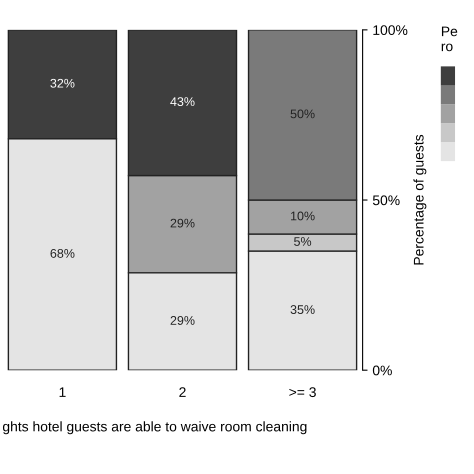 The height and width of the screenshot is (474, 474). Describe the element at coordinates (302, 113) in the screenshot. I see `data-label: 50%` at that location.